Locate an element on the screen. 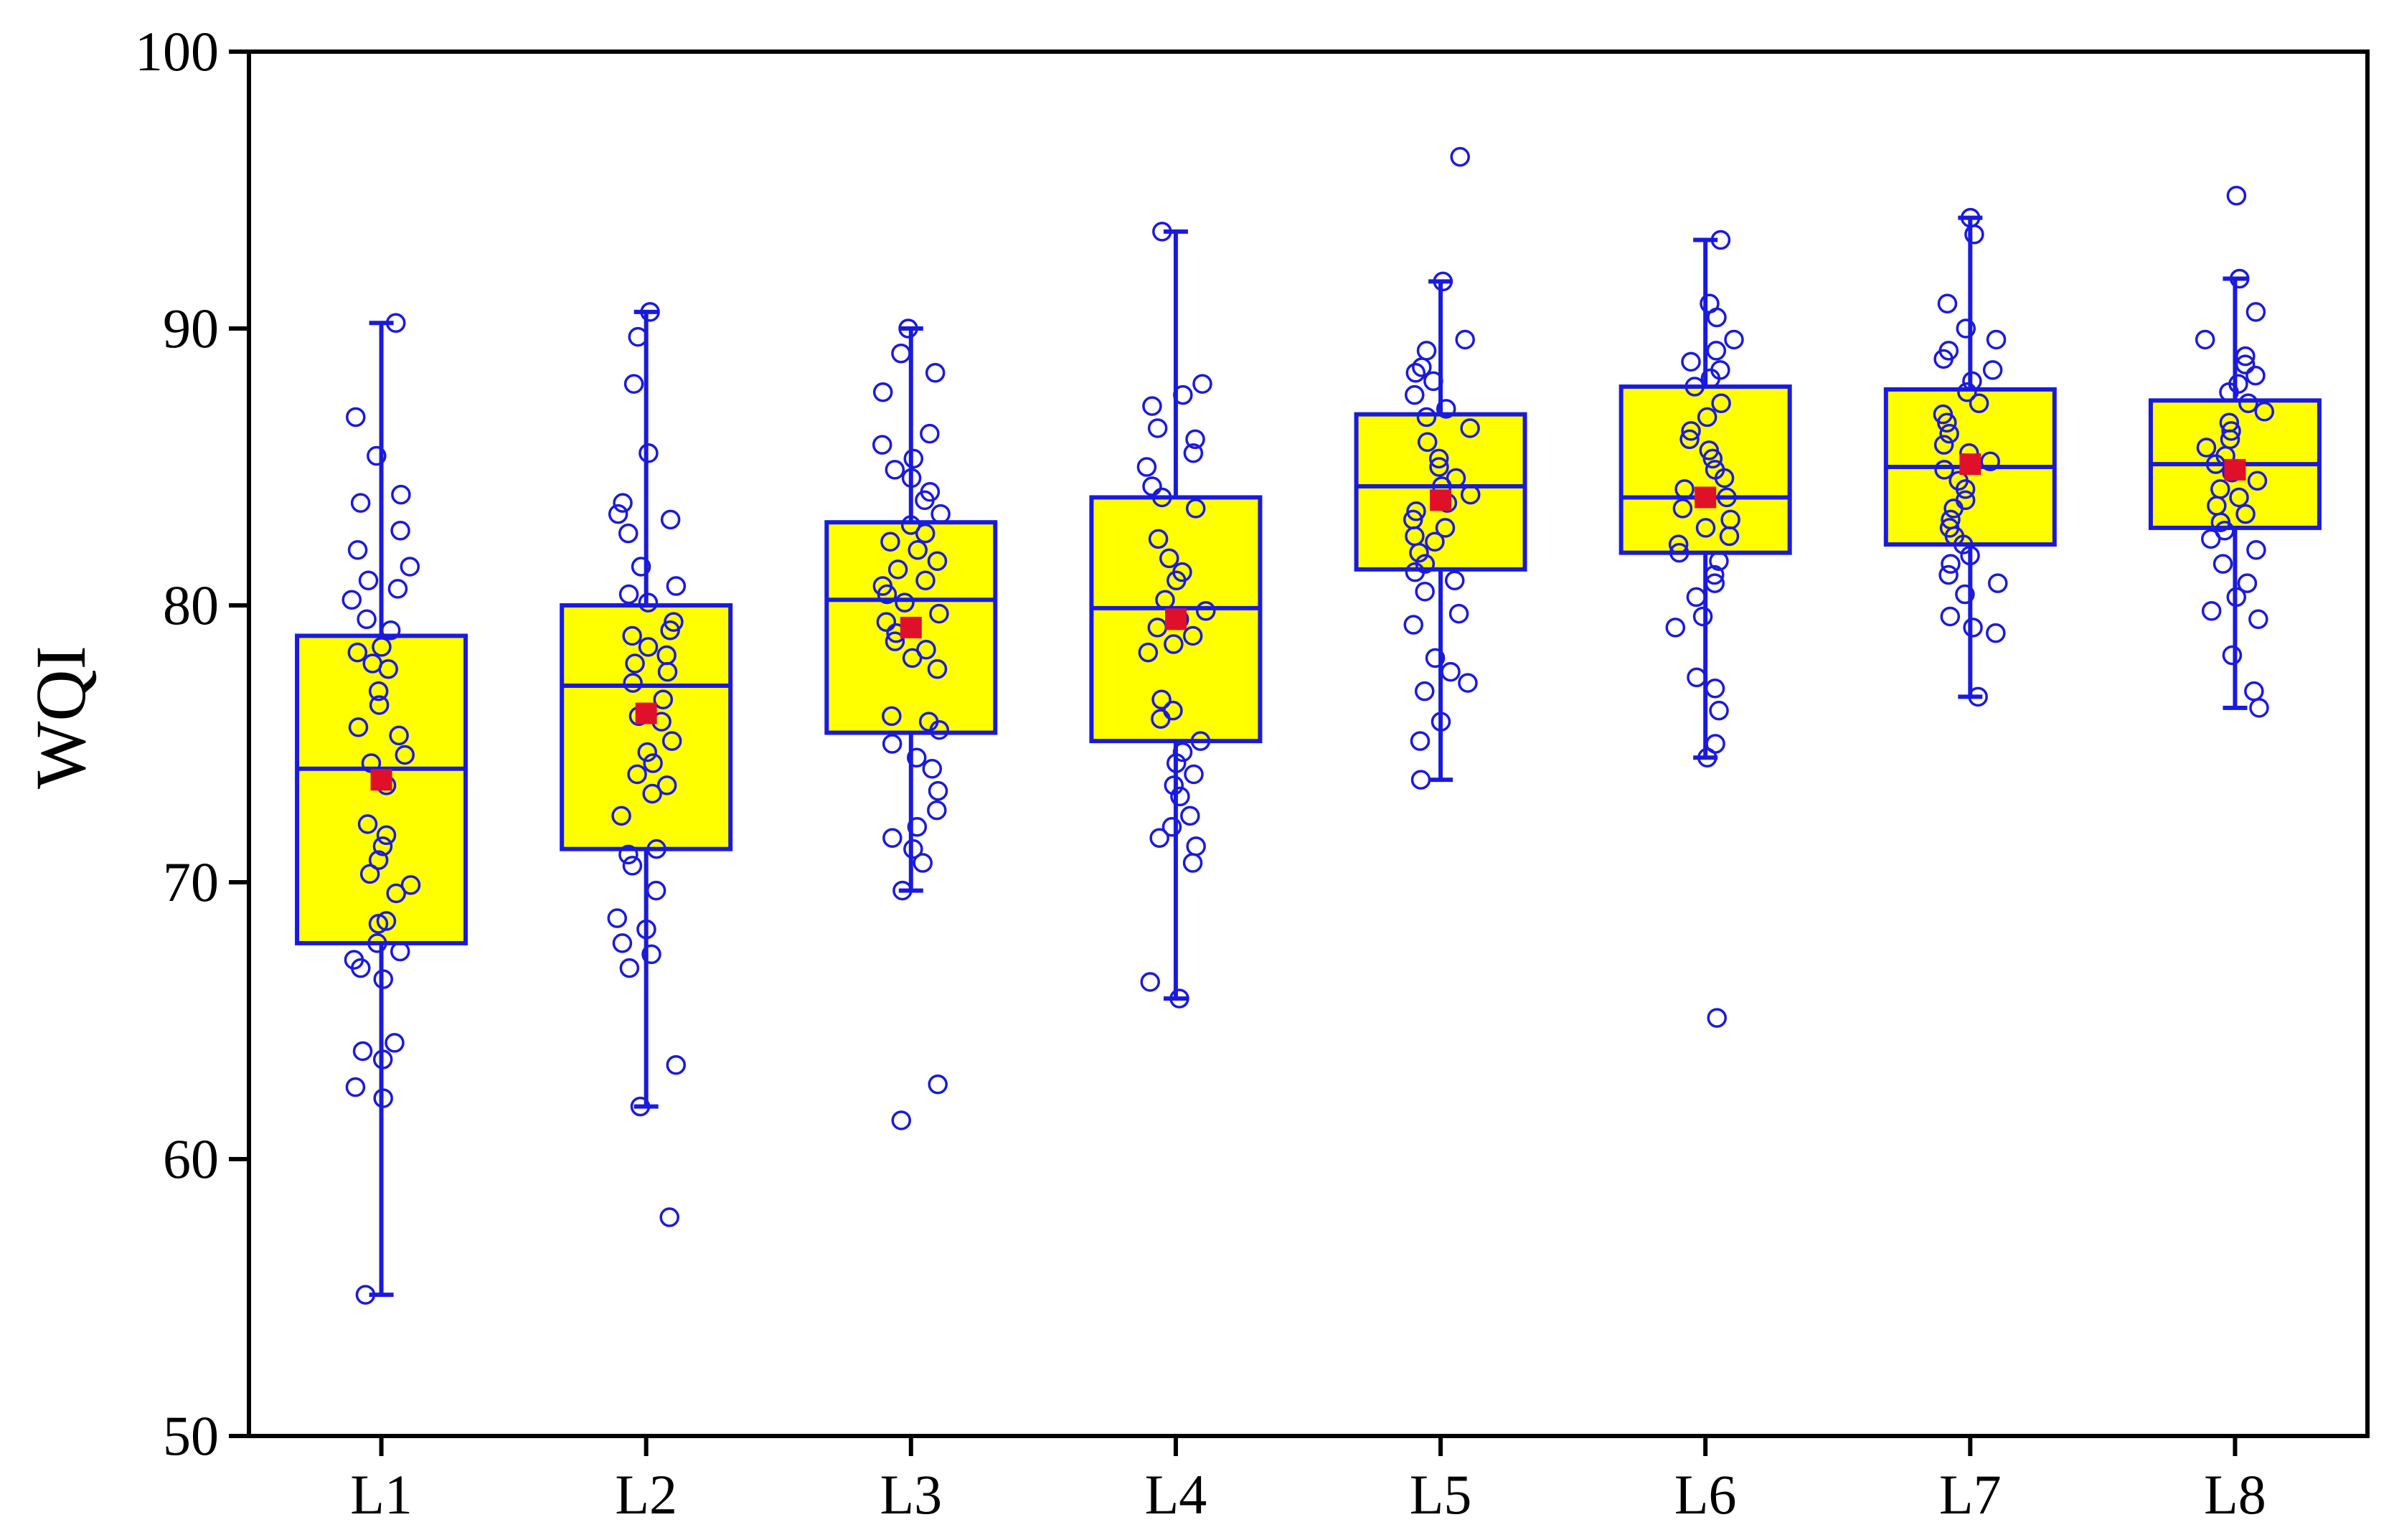 The image size is (2394, 1540). x-tick-label: L7 is located at coordinates (1970, 1494).